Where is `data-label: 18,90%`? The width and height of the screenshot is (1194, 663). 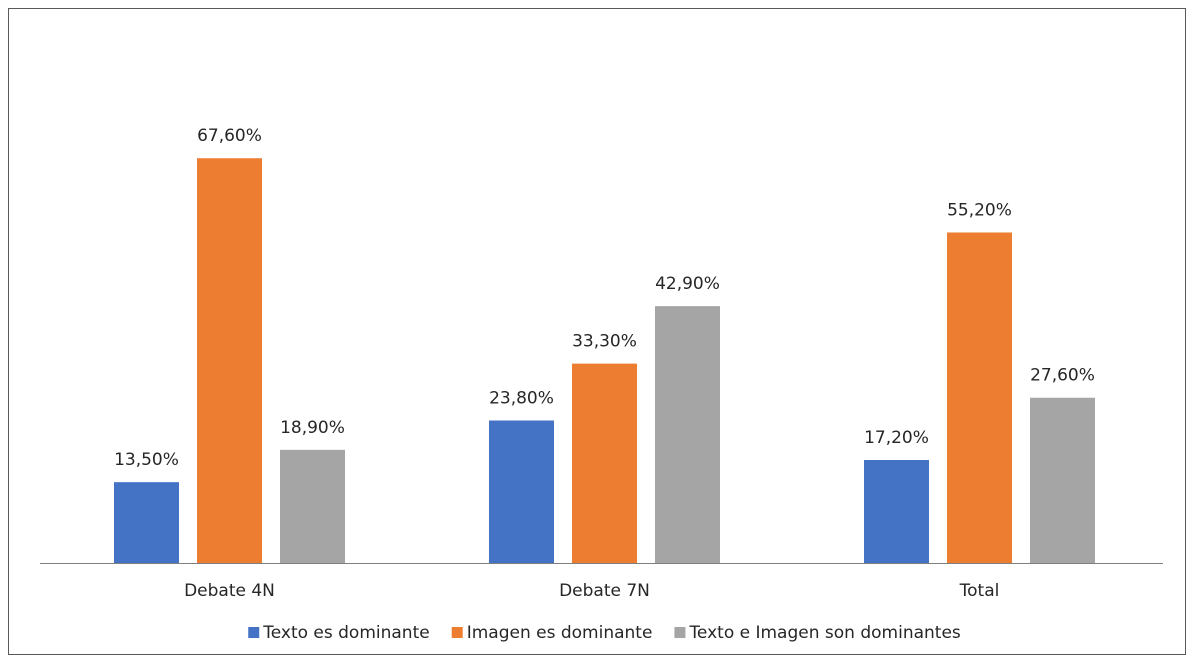
data-label: 18,90% is located at coordinates (312, 428).